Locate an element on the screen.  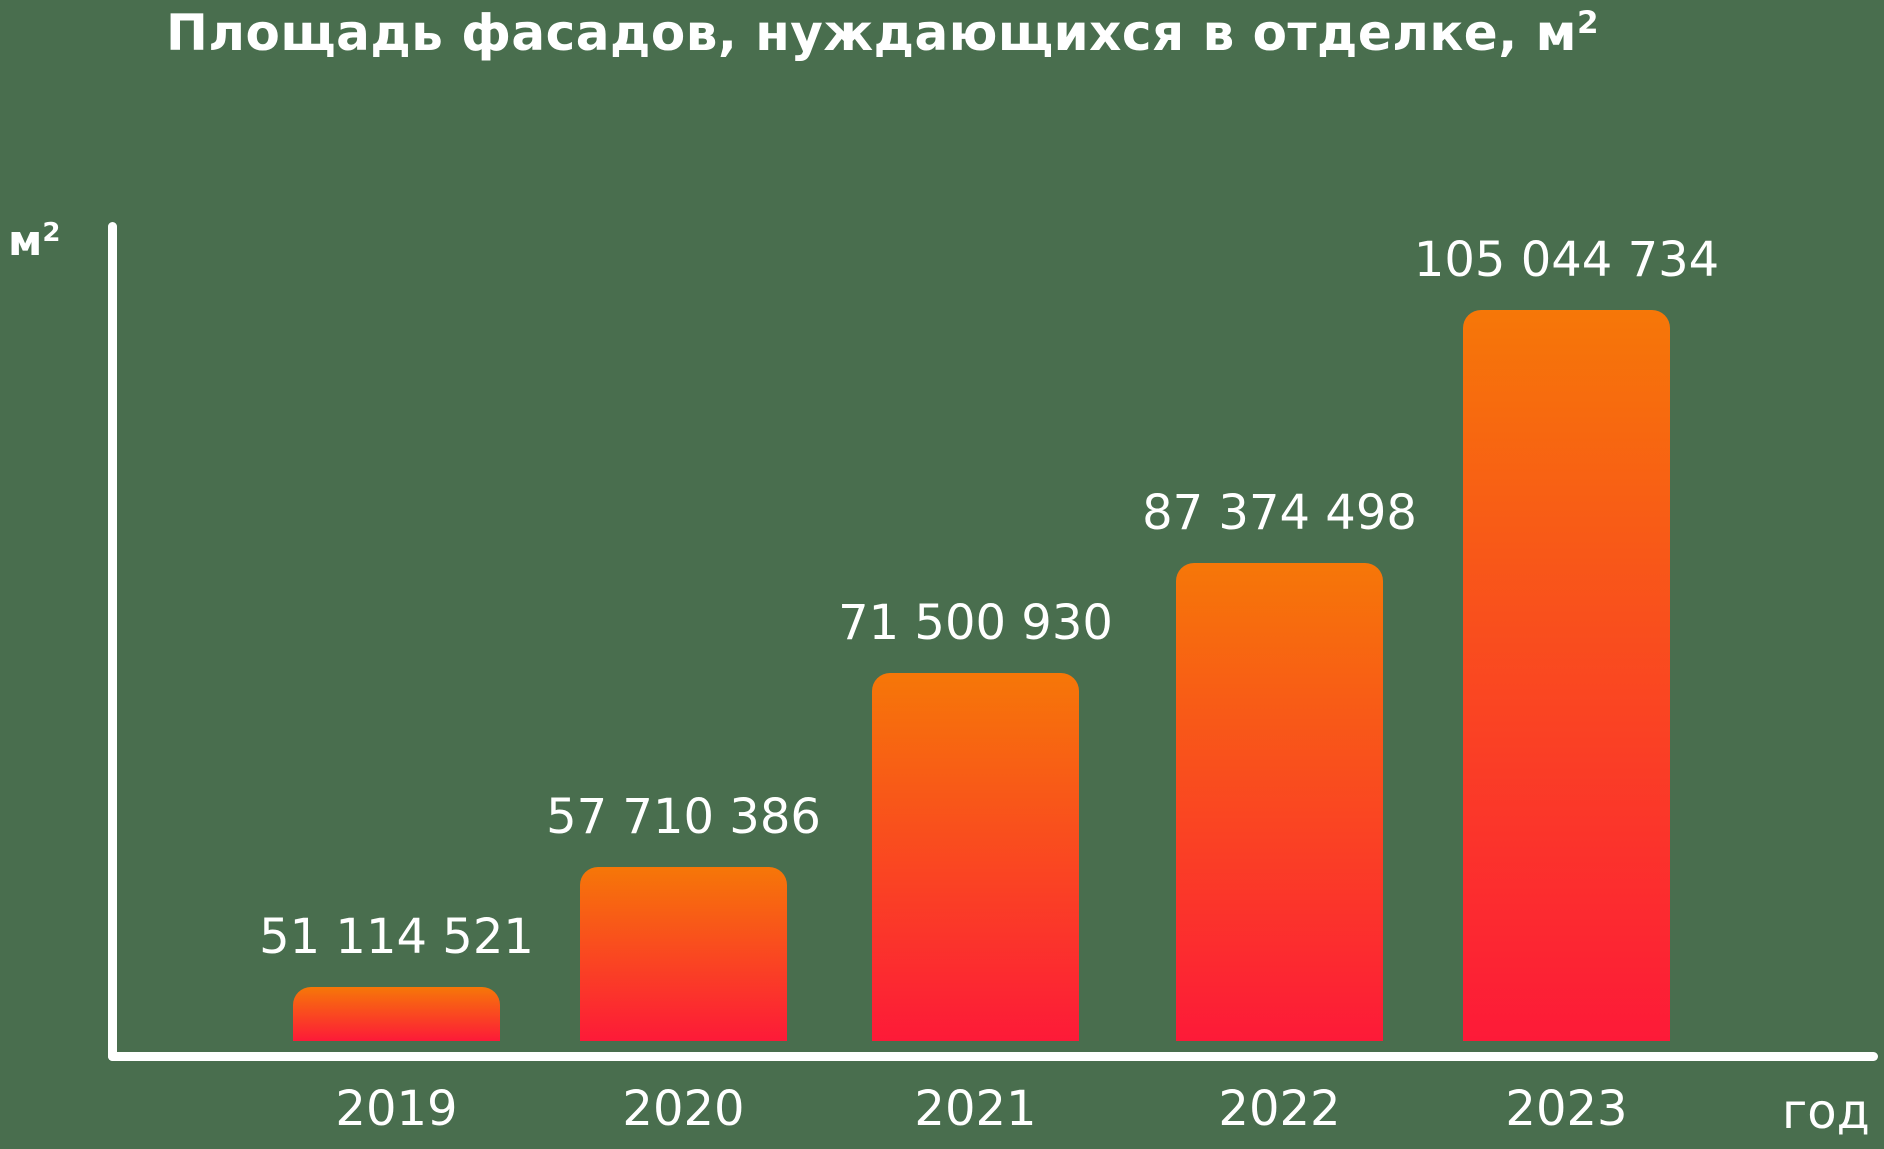
chart-title-superscript: 2 is located at coordinates (1588, 22).